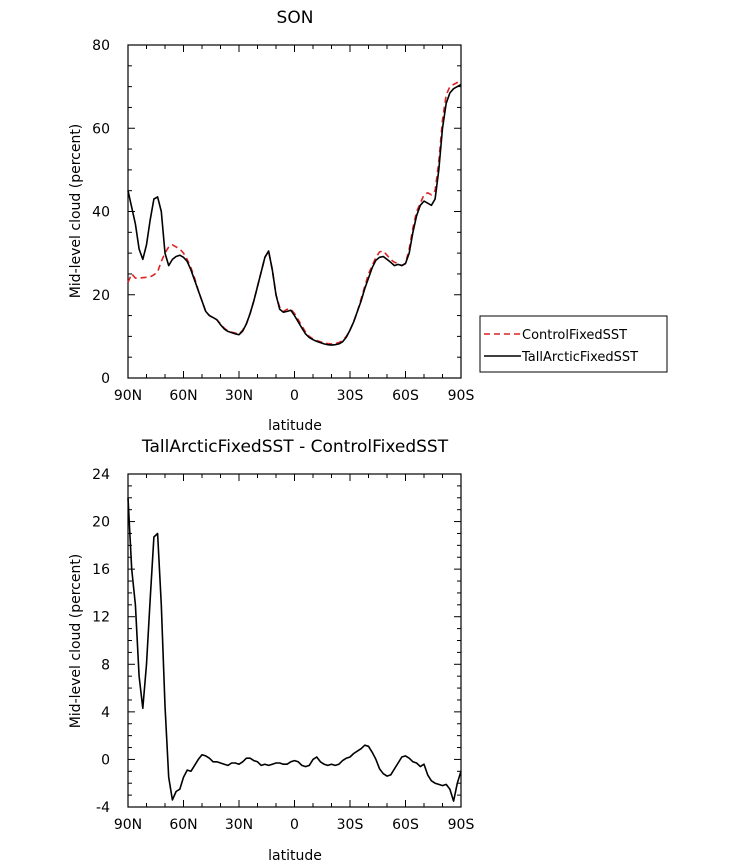  I want to click on legend-box, so click(573, 344).